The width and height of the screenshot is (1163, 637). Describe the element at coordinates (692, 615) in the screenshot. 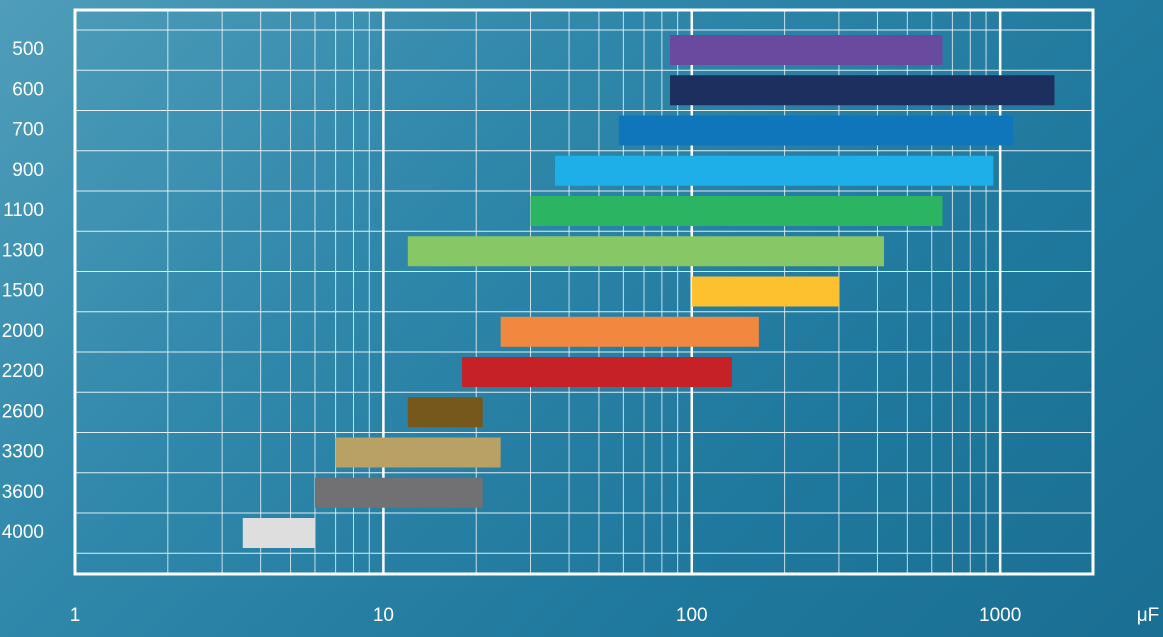

I see `x-tick-label: 100` at that location.